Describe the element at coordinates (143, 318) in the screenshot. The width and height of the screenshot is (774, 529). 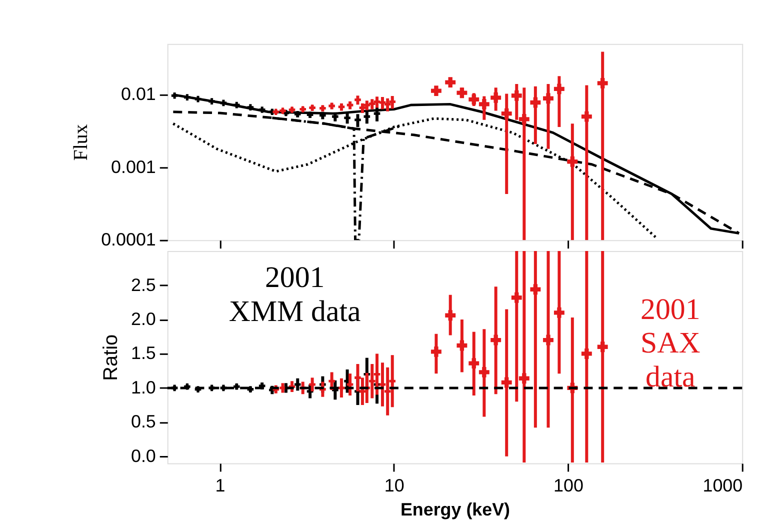
I see `y-tick-label: 2.0` at that location.